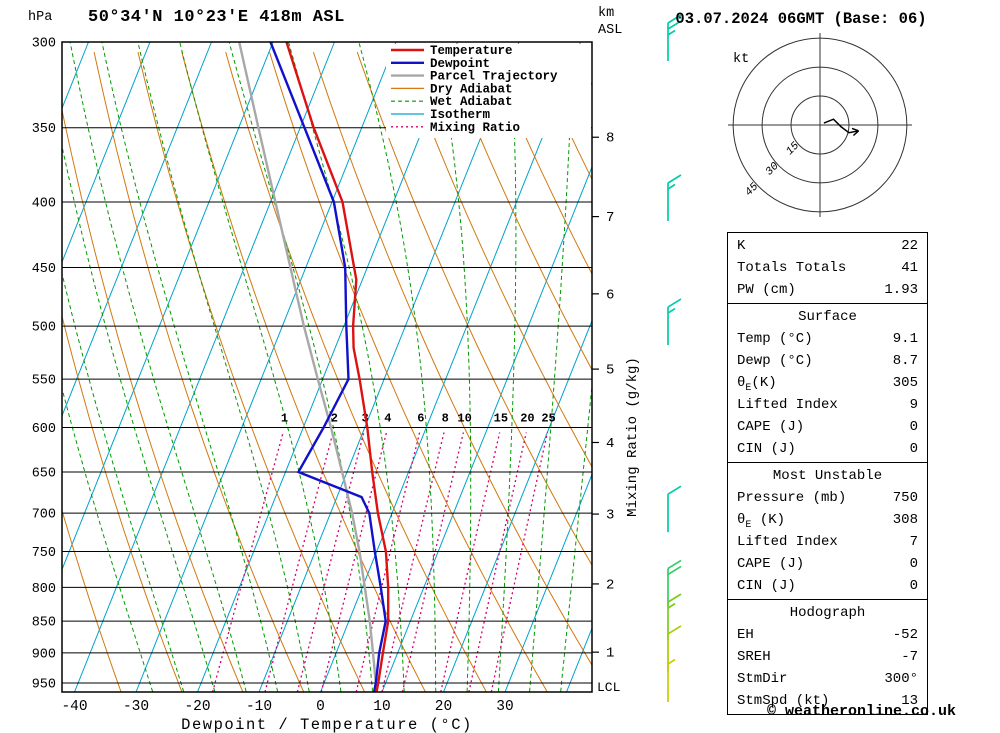 The image size is (1000, 733). I want to click on pressure-tick-label: 700, so click(44, 515).